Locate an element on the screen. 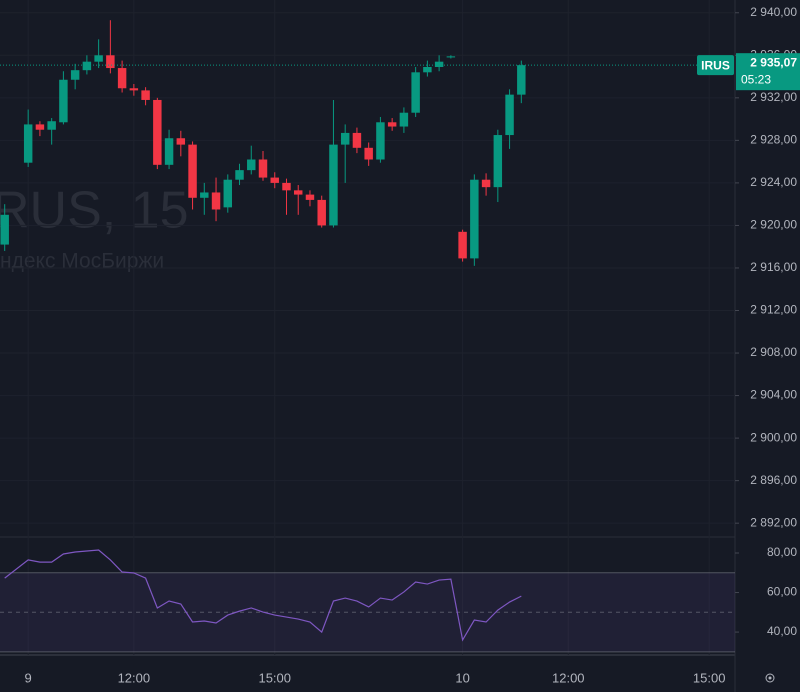  y-tick-label: 2 924,00 is located at coordinates (773, 182).